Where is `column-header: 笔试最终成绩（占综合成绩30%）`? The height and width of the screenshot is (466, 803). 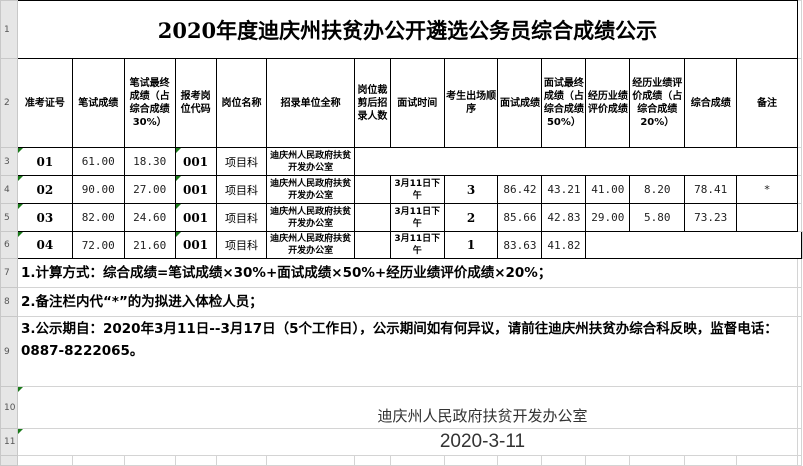 column-header: 笔试最终成绩（占综合成绩30%） is located at coordinates (149, 103).